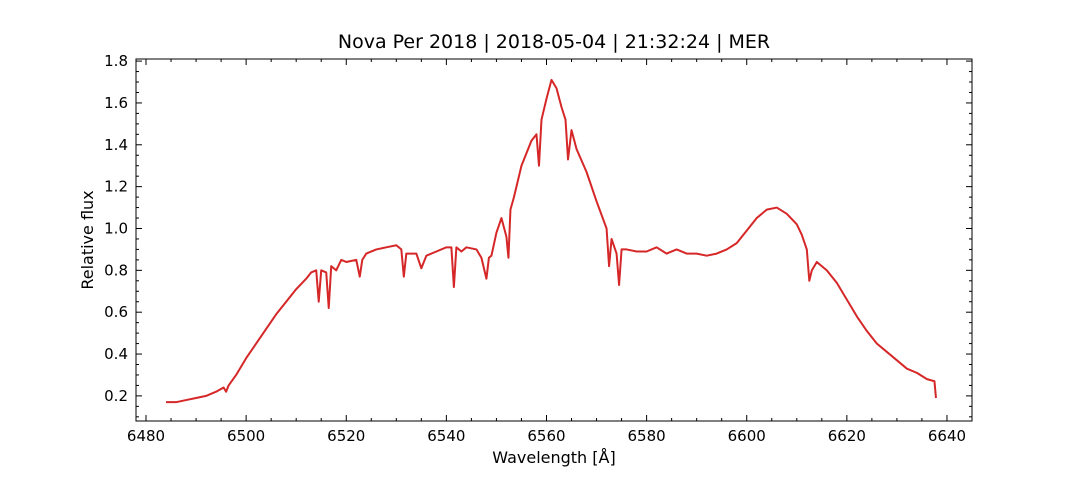  I want to click on y-tick-label: 1.6, so click(116, 103).